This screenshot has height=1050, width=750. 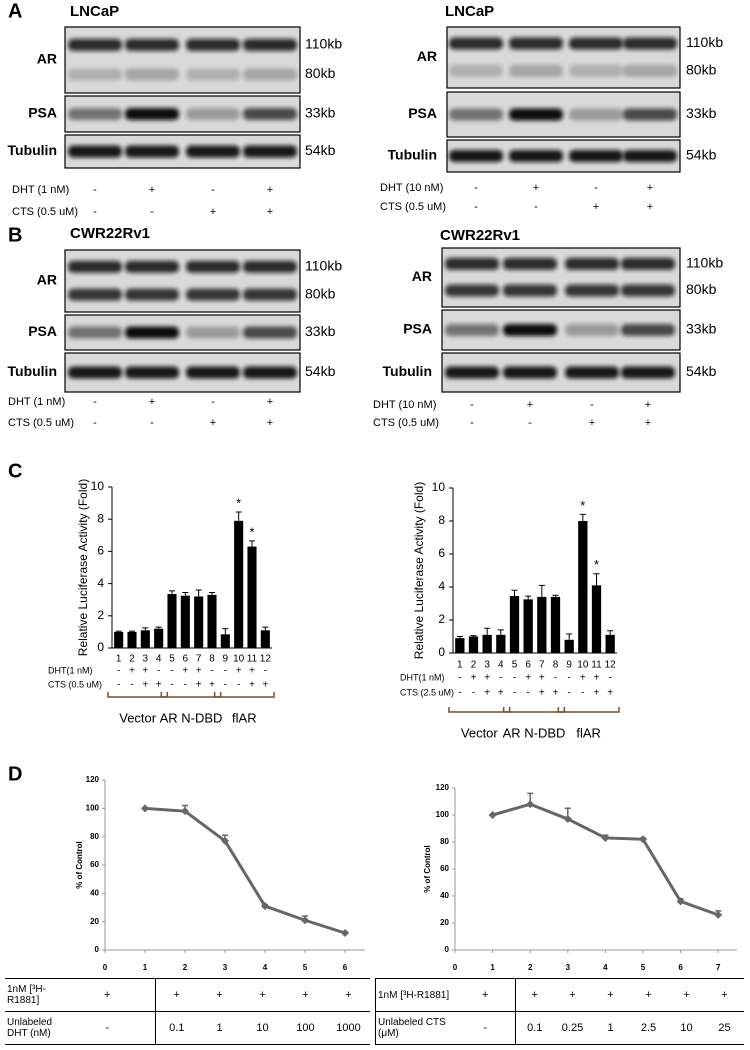 I want to click on table-cell: 0.25, so click(x=572, y=1028).